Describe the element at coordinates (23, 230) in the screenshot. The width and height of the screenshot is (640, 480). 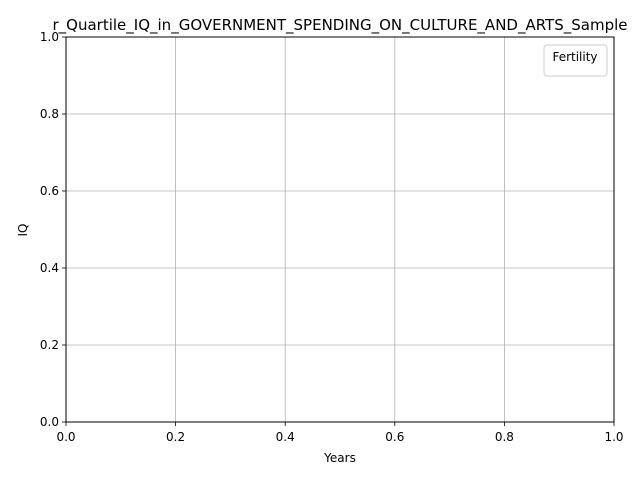
I see `y-axis-label: IQ` at that location.